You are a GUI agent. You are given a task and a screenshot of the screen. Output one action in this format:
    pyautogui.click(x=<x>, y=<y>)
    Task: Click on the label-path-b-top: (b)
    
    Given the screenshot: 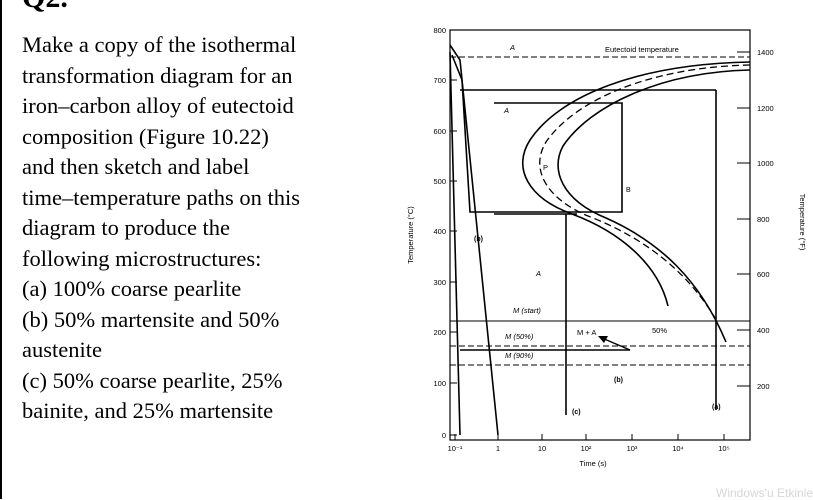 What is the action you would take?
    pyautogui.click(x=478, y=239)
    